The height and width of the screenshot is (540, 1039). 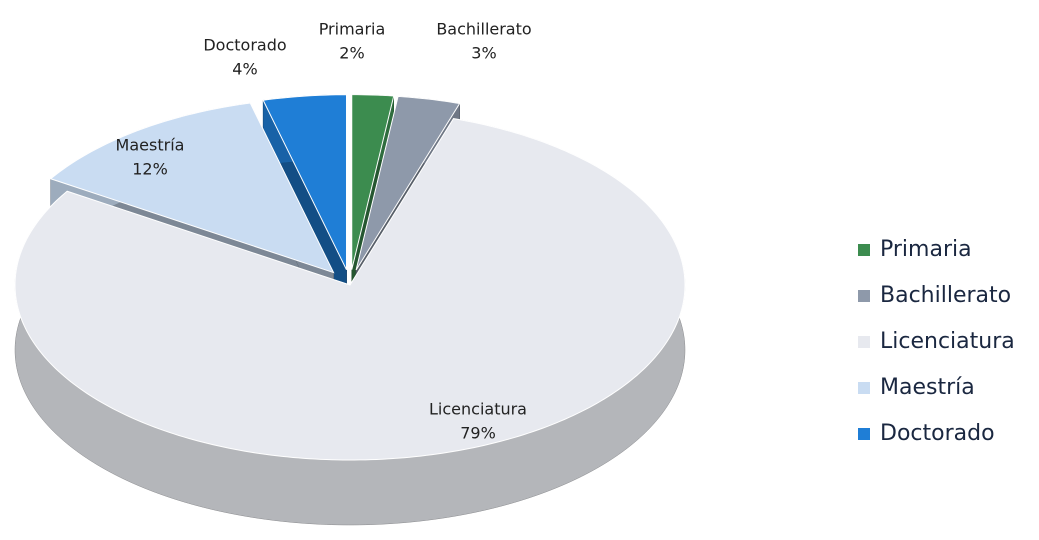 I want to click on legend-label: Maestría, so click(x=927, y=387).